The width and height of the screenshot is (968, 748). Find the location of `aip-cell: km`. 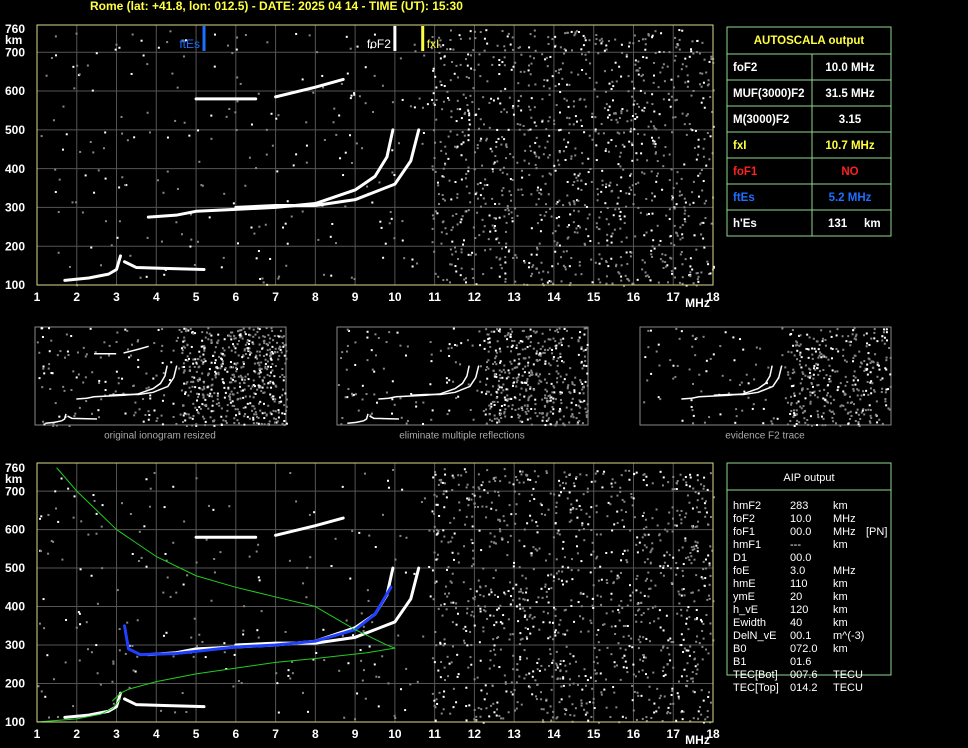

aip-cell: km is located at coordinates (840, 506).